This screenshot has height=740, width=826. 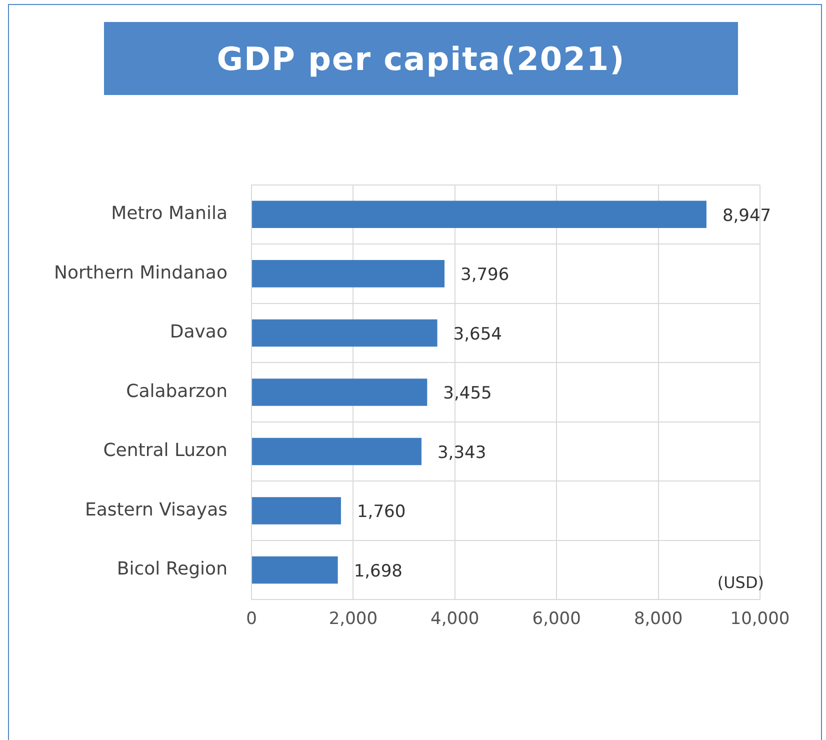 What do you see at coordinates (353, 619) in the screenshot?
I see `x-tick-label: 2,000` at bounding box center [353, 619].